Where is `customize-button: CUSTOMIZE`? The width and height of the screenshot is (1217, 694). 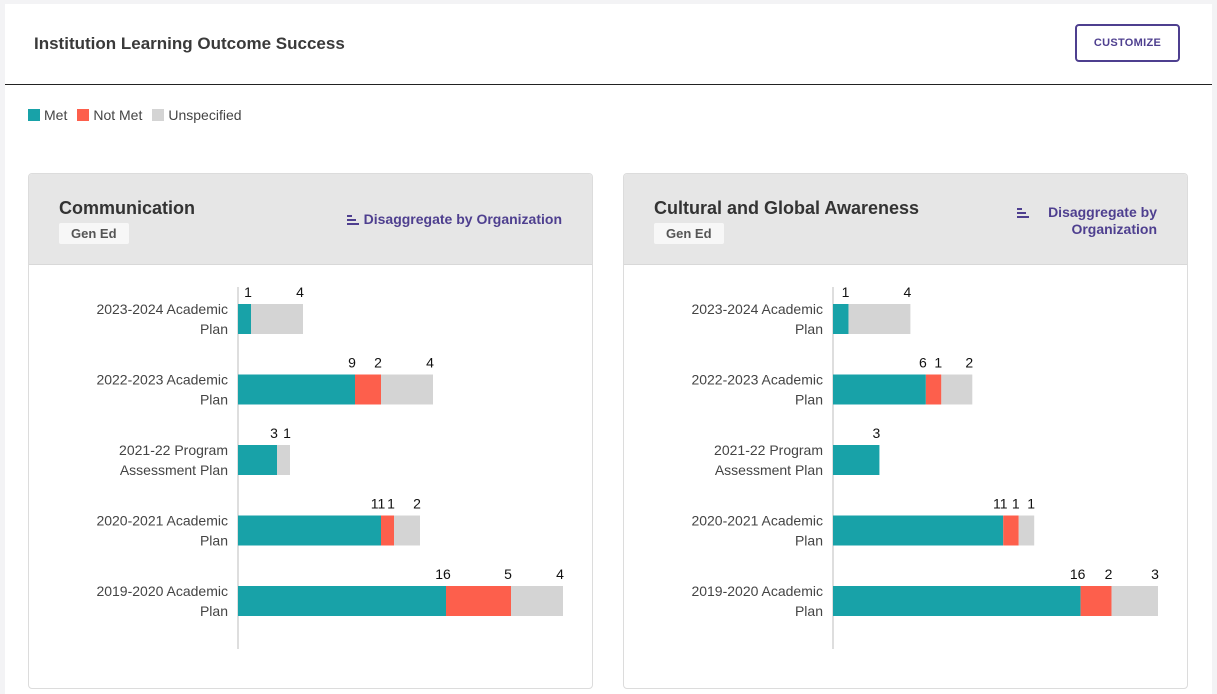
customize-button: CUSTOMIZE is located at coordinates (1127, 43).